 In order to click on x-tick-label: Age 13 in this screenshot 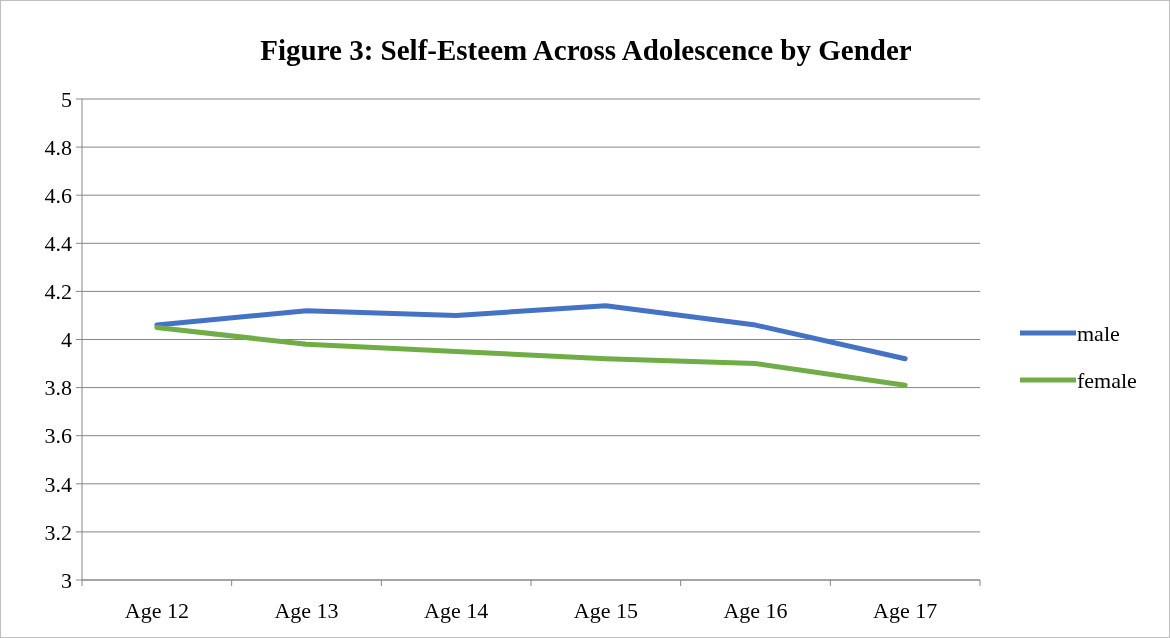, I will do `click(306, 610)`.